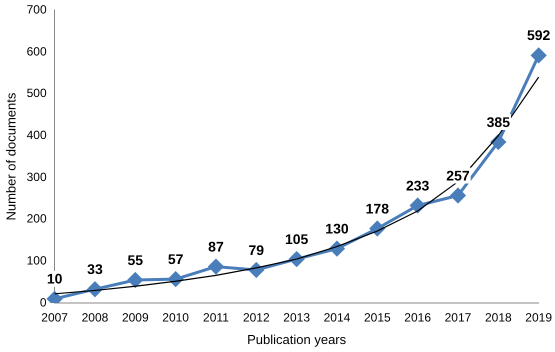  What do you see at coordinates (54, 317) in the screenshot?
I see `x-tick-label: 2007` at bounding box center [54, 317].